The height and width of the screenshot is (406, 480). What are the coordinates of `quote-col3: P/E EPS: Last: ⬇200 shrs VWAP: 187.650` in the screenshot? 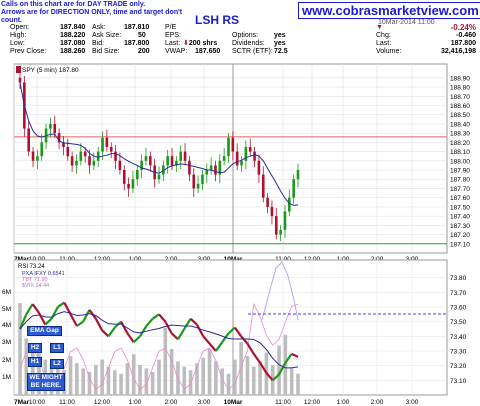 It's located at (192, 40).